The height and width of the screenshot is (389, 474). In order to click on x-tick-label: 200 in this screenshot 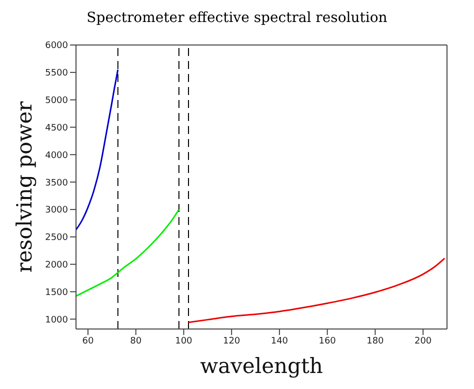, I will do `click(423, 341)`.